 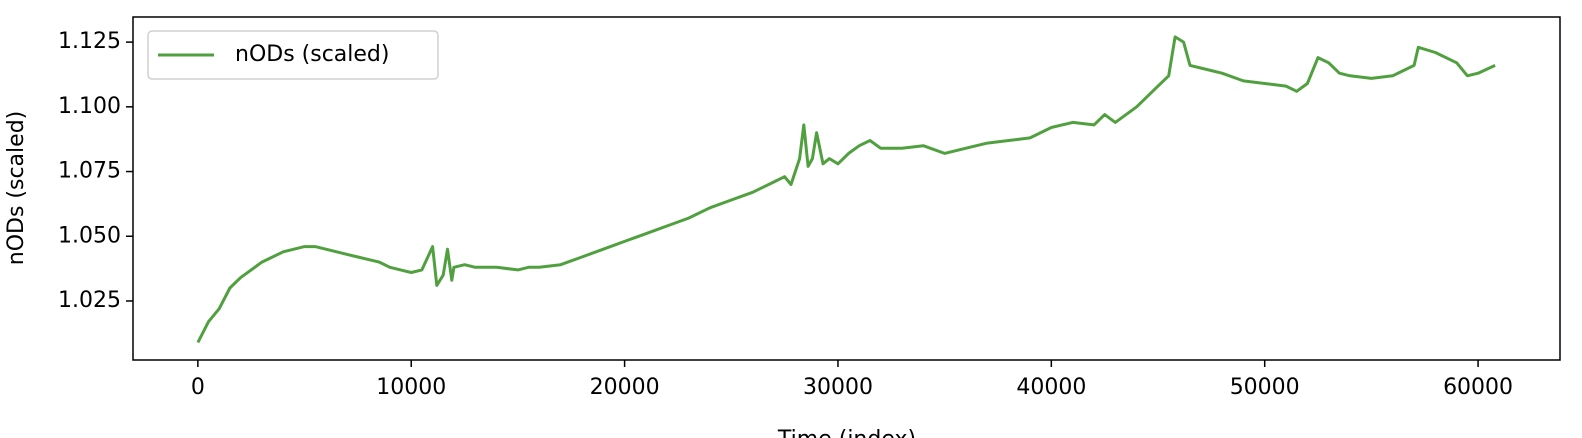 I want to click on x-tick-label: 60000, so click(x=1478, y=387).